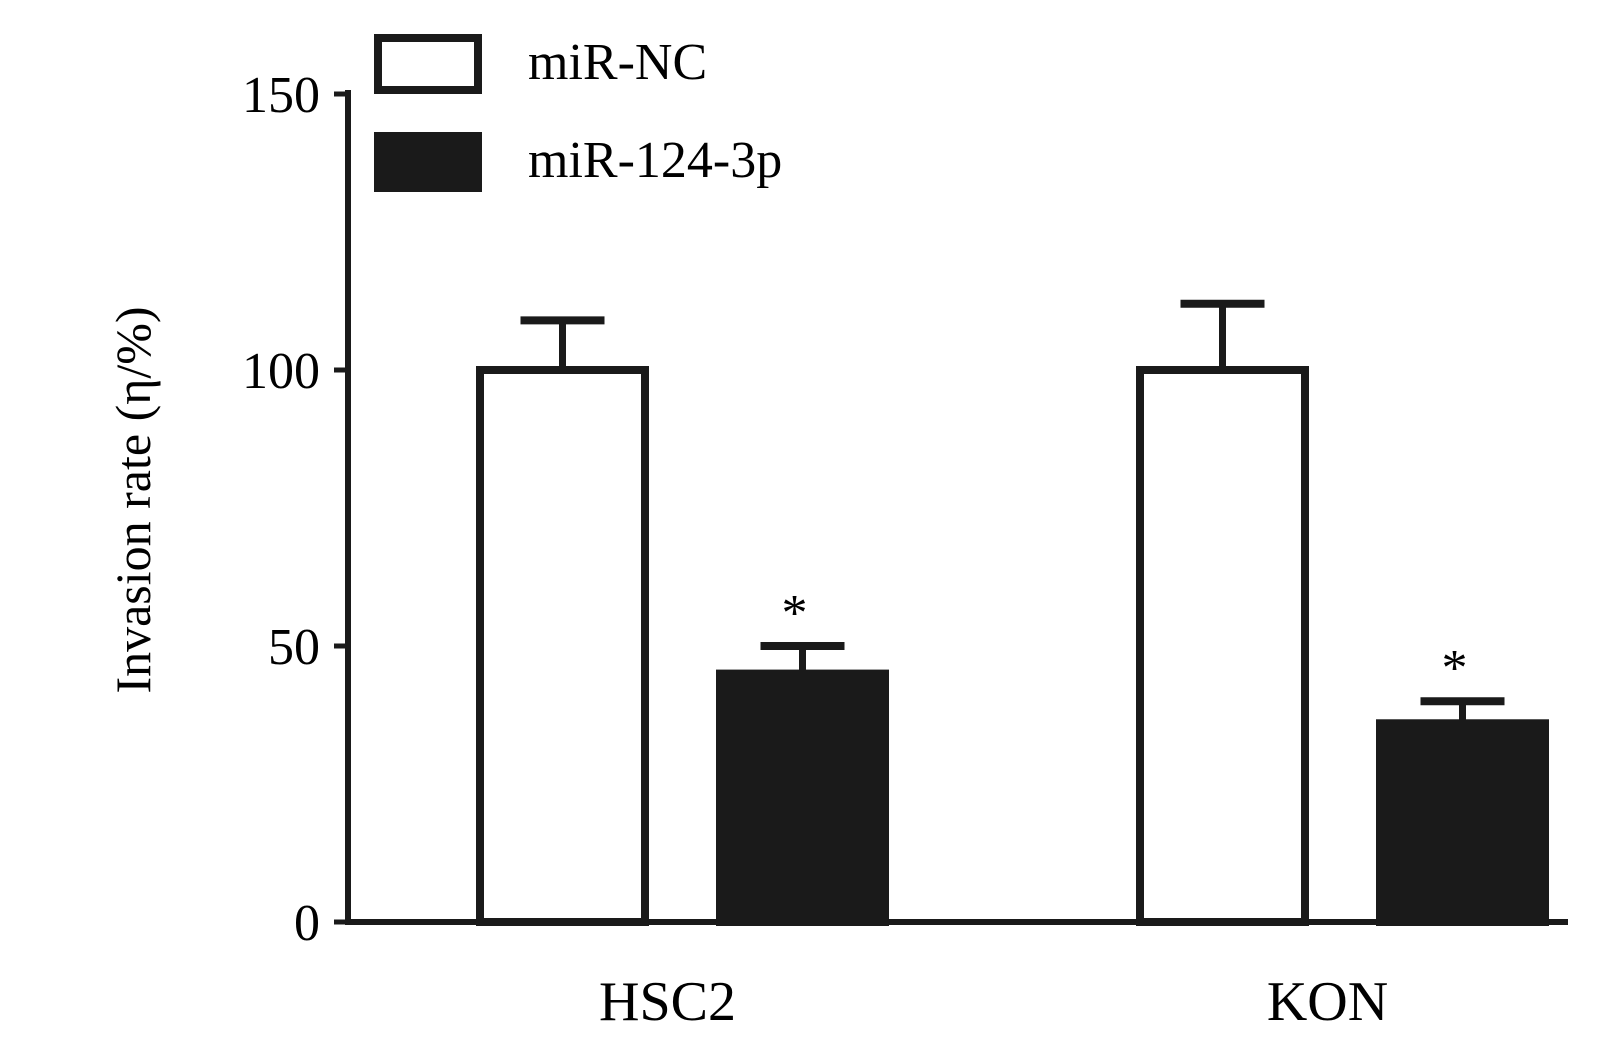 Image resolution: width=1607 pixels, height=1060 pixels. What do you see at coordinates (294, 647) in the screenshot?
I see `y-tick-label: 50` at bounding box center [294, 647].